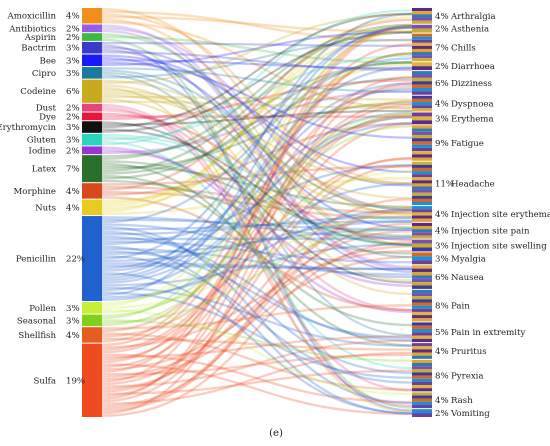 Image resolution: width=550 pixels, height=446 pixels. Describe the element at coordinates (442, 48) in the screenshot. I see `target-percent-chills: 7%` at that location.